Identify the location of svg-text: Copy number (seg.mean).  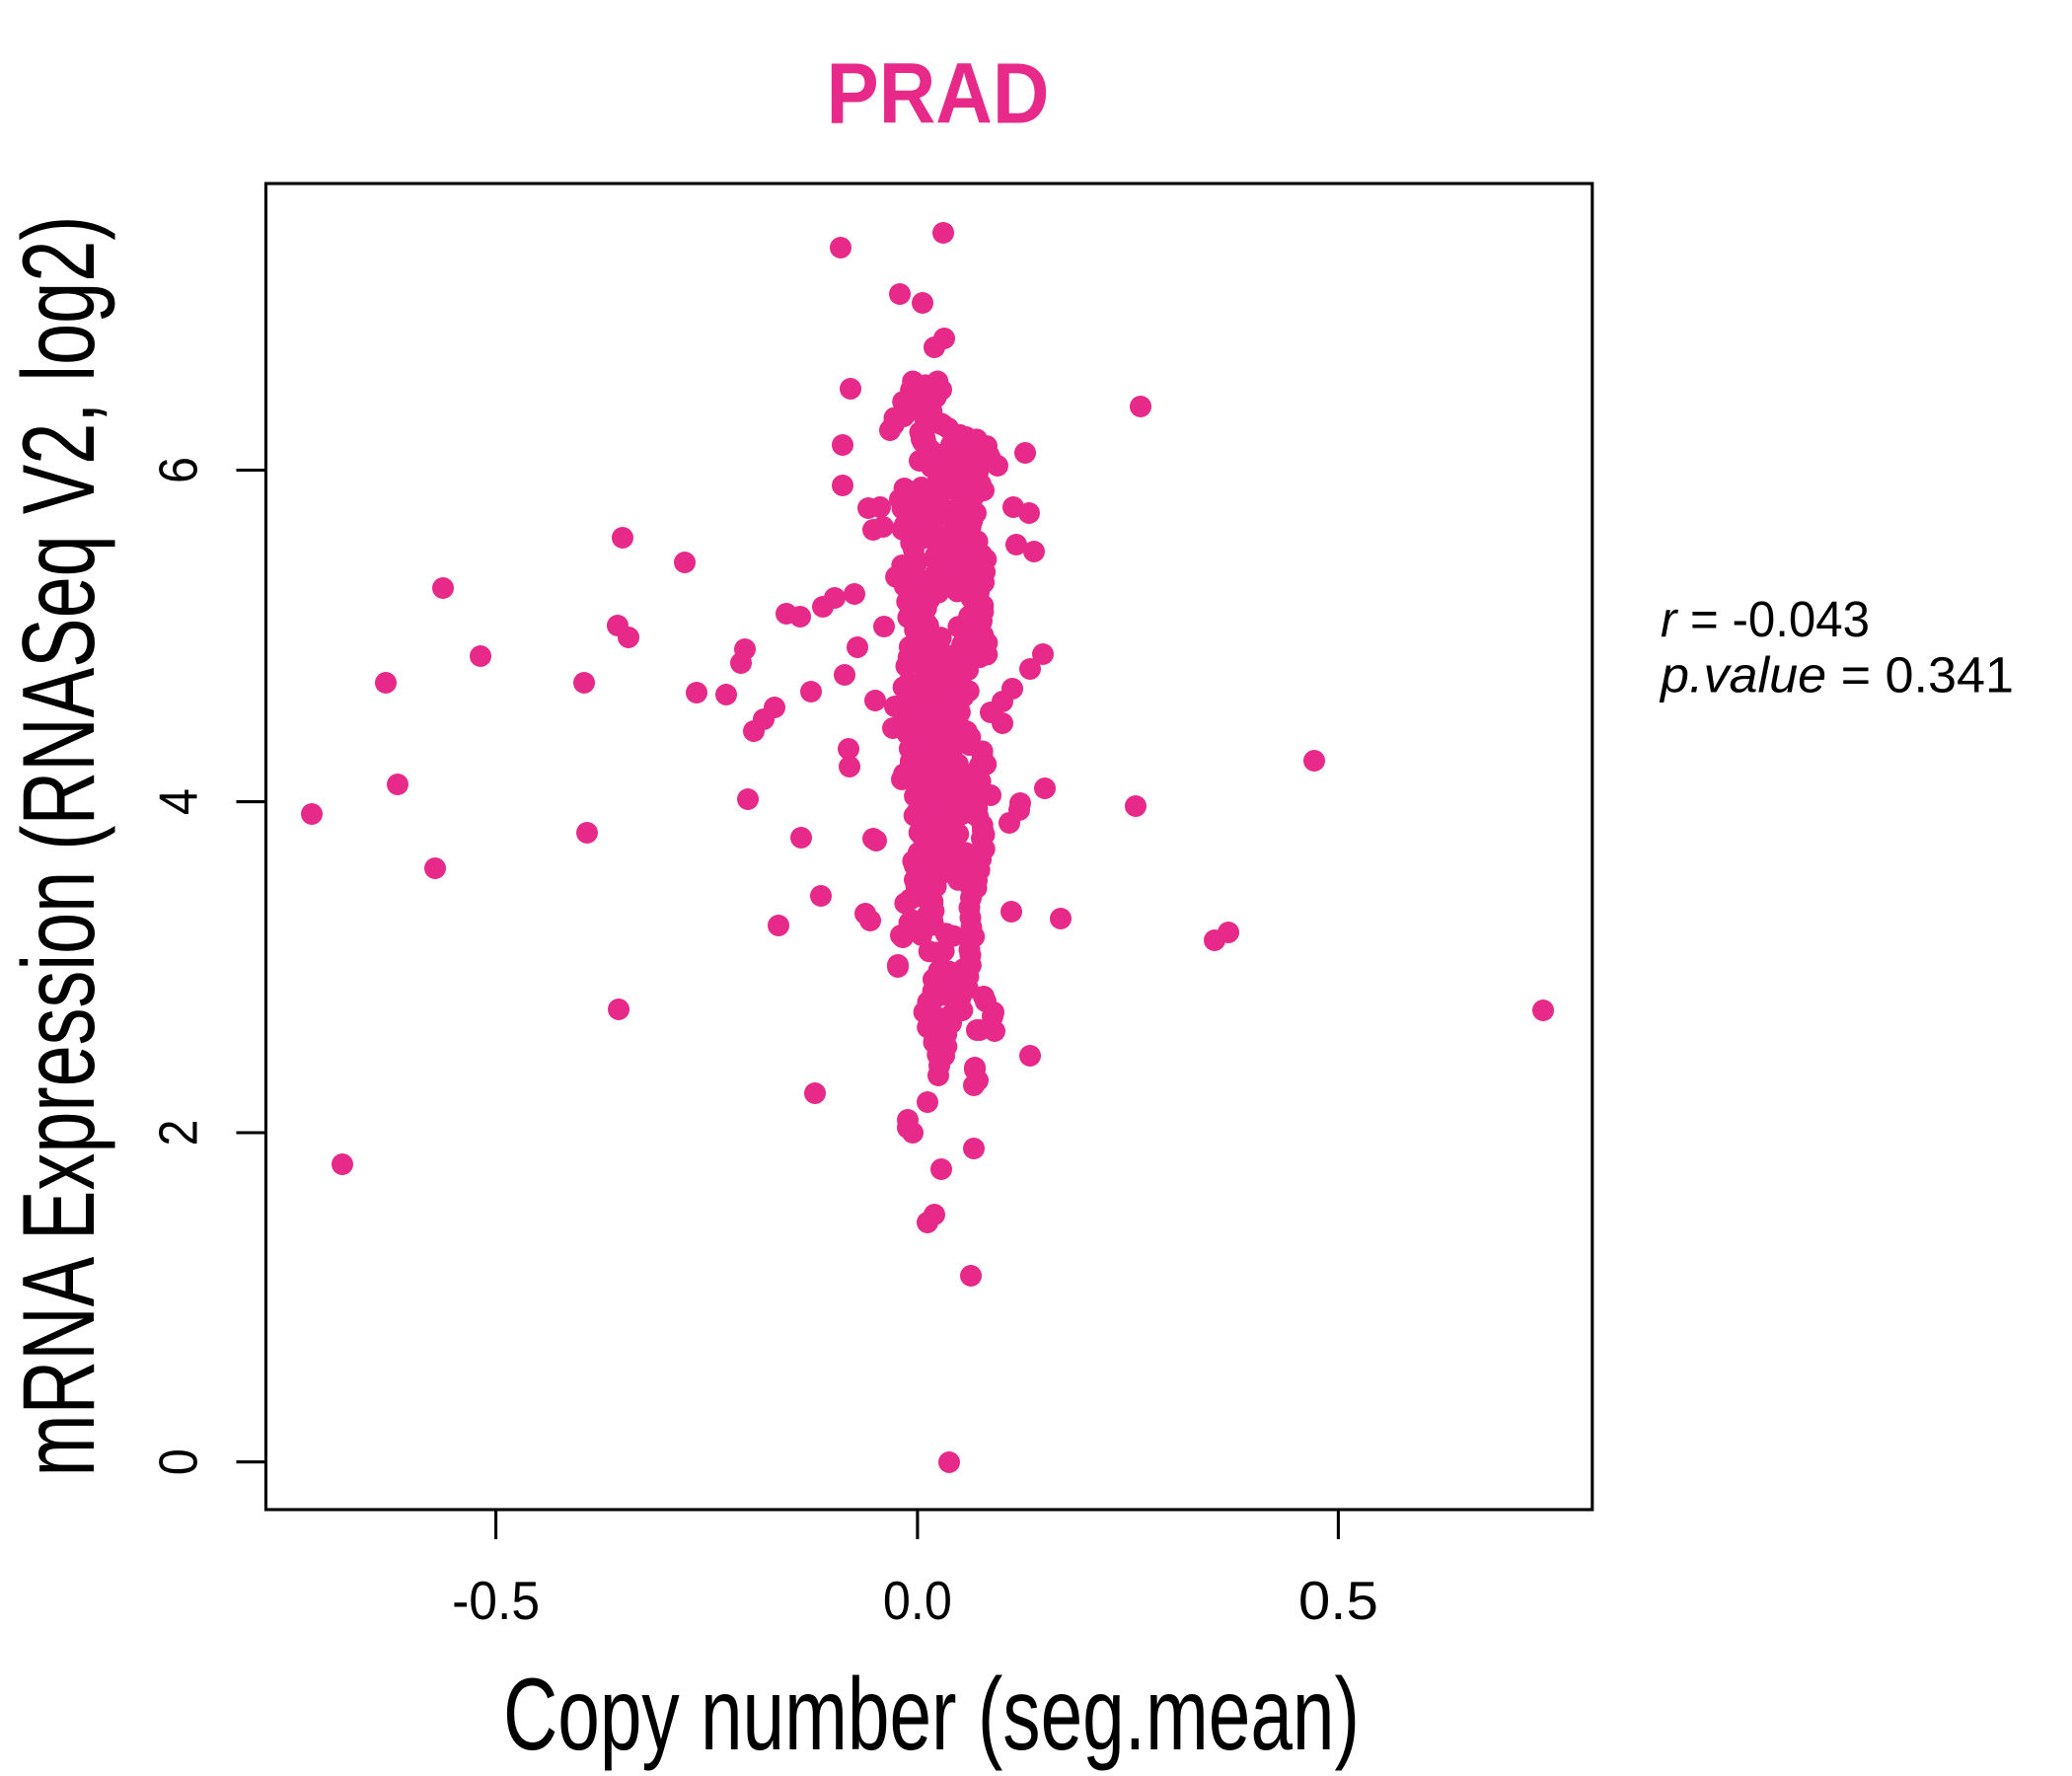
(932, 1715).